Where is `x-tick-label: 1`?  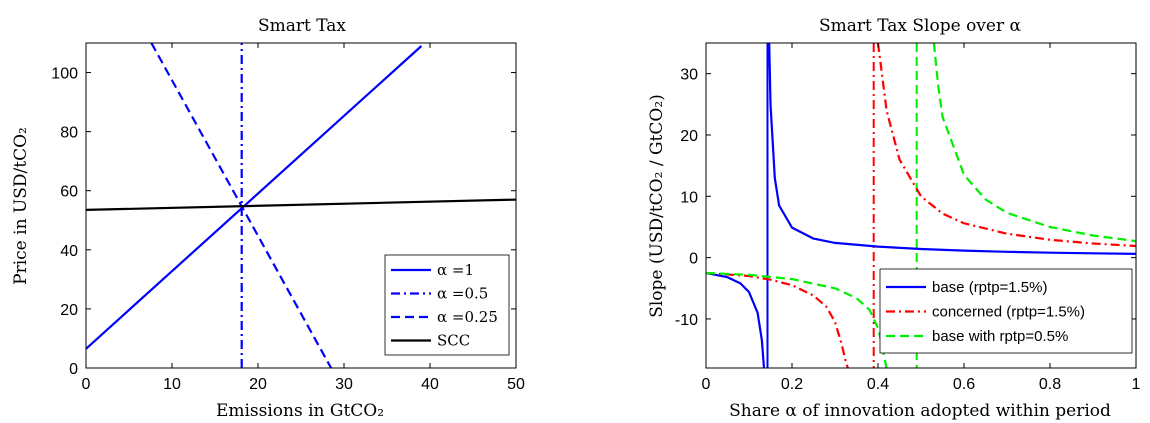 x-tick-label: 1 is located at coordinates (1136, 384).